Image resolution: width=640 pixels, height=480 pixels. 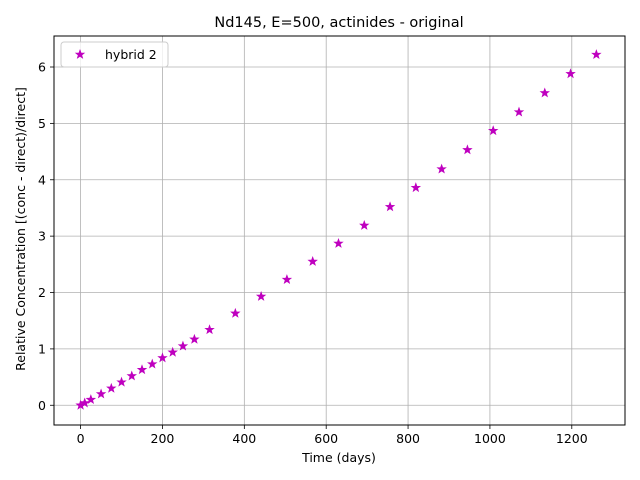 What do you see at coordinates (326, 438) in the screenshot?
I see `x-tick-label: 600` at bounding box center [326, 438].